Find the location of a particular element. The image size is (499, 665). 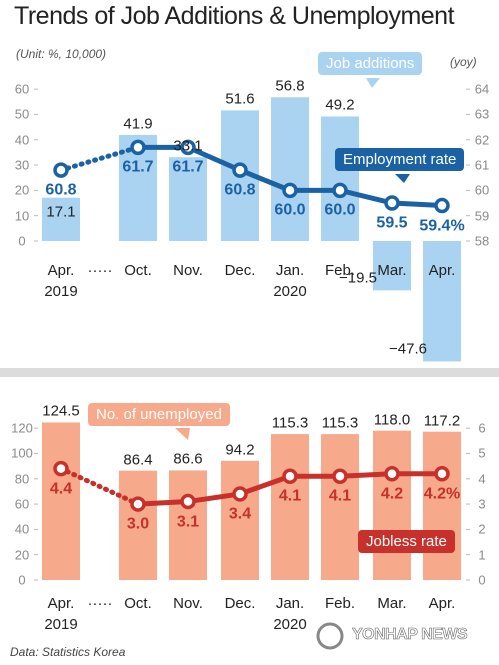

y2-tick-label: 63 is located at coordinates (482, 114).